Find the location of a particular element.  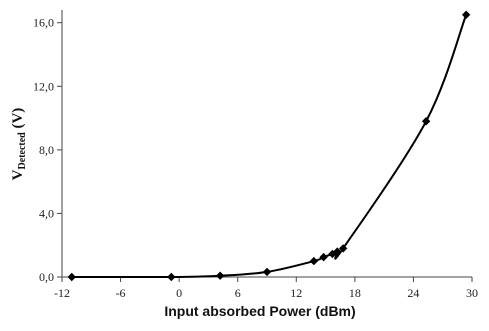

x-tick-label: 24 is located at coordinates (413, 293).